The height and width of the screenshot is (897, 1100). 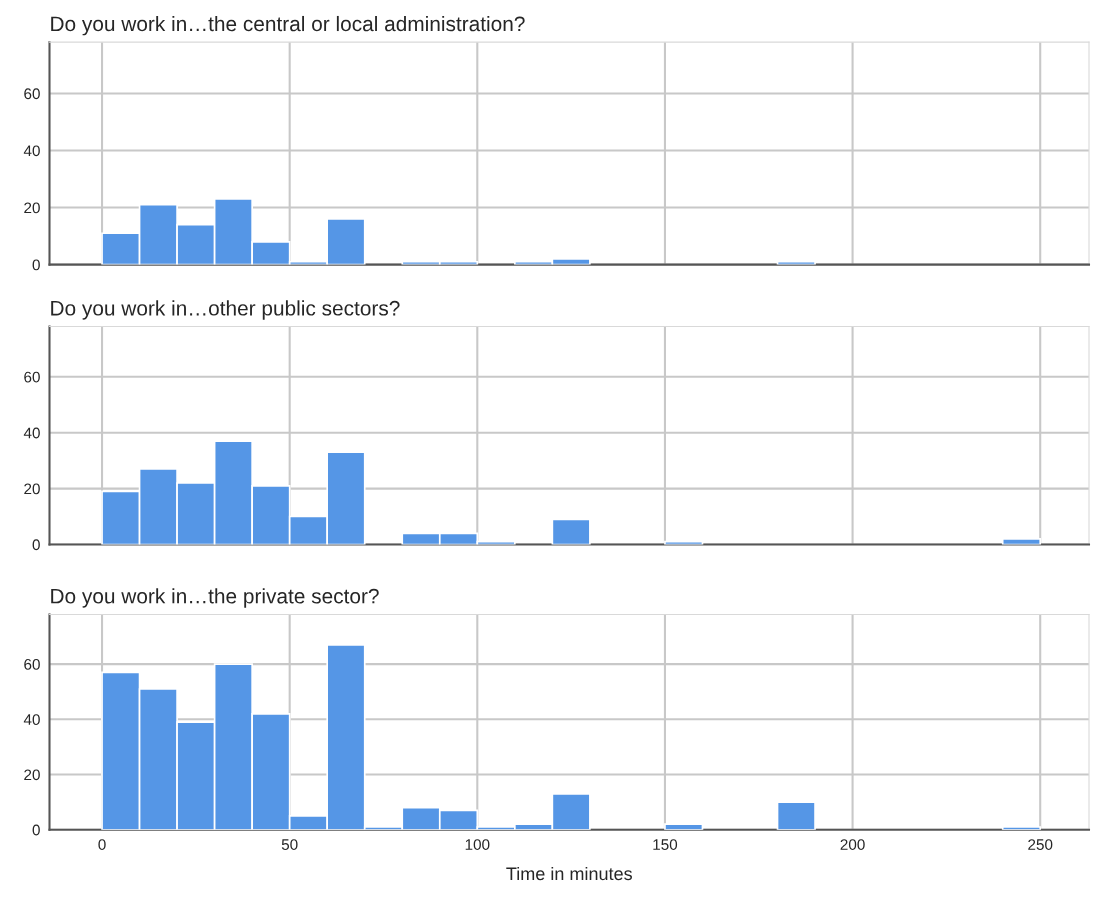 What do you see at coordinates (225, 310) in the screenshot?
I see `chart-title: Do you work in…other public sectors?` at bounding box center [225, 310].